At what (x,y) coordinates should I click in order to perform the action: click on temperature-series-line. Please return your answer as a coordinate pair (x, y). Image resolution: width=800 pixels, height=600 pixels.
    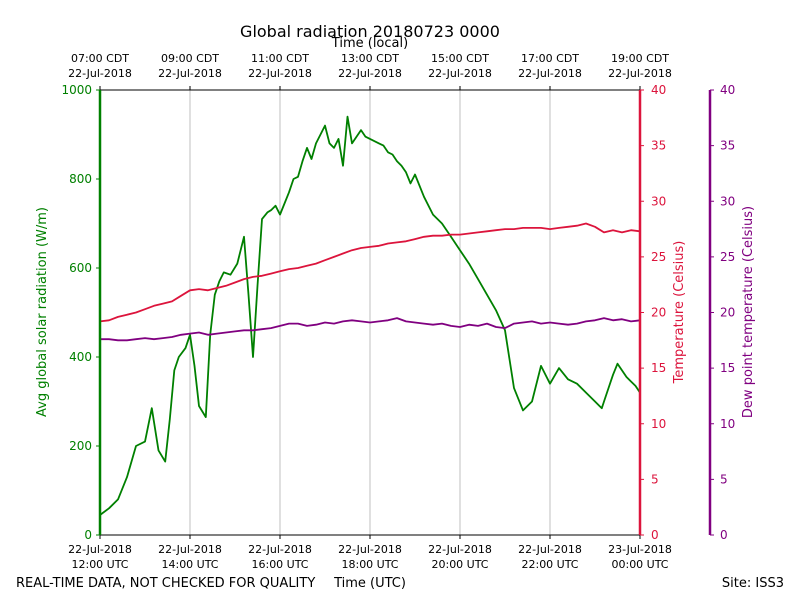
    Looking at the image, I should click on (370, 272).